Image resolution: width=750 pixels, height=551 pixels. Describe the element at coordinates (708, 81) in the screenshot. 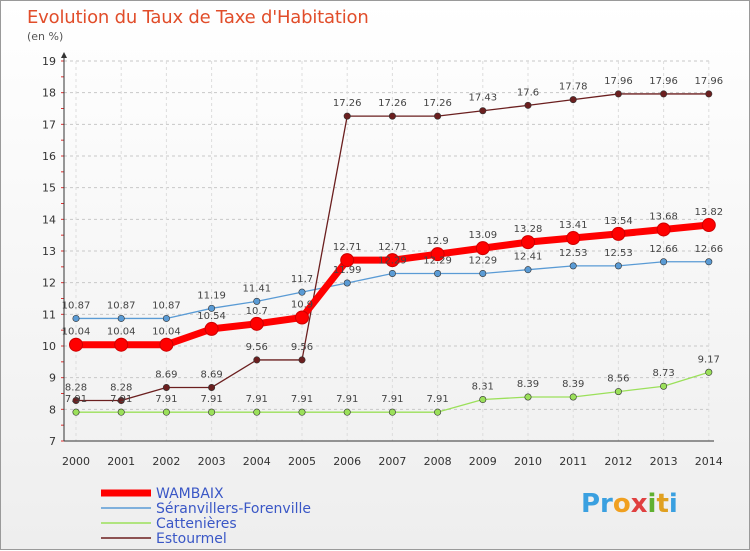

I see `data-label: 17.96` at that location.